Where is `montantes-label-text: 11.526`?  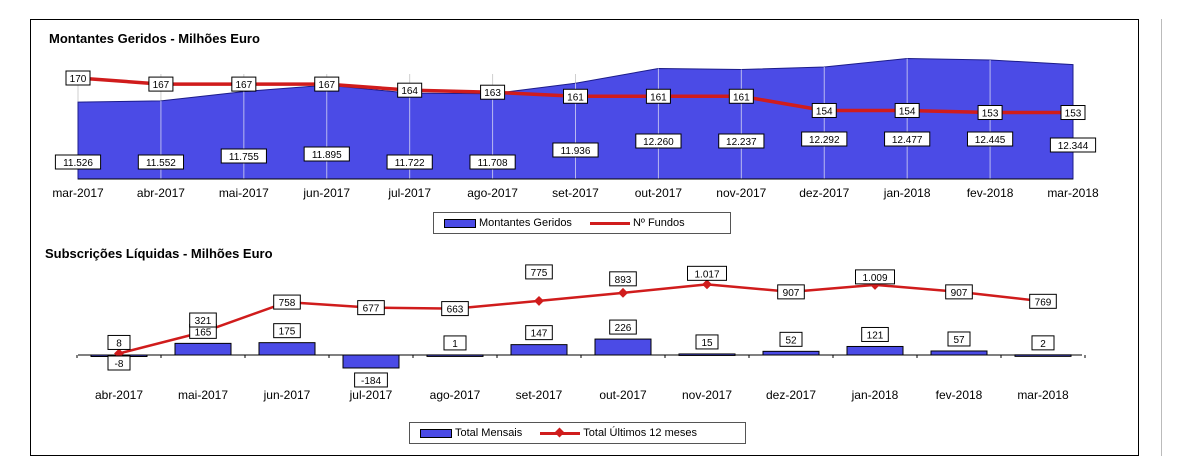
montantes-label-text: 11.526 is located at coordinates (78, 163).